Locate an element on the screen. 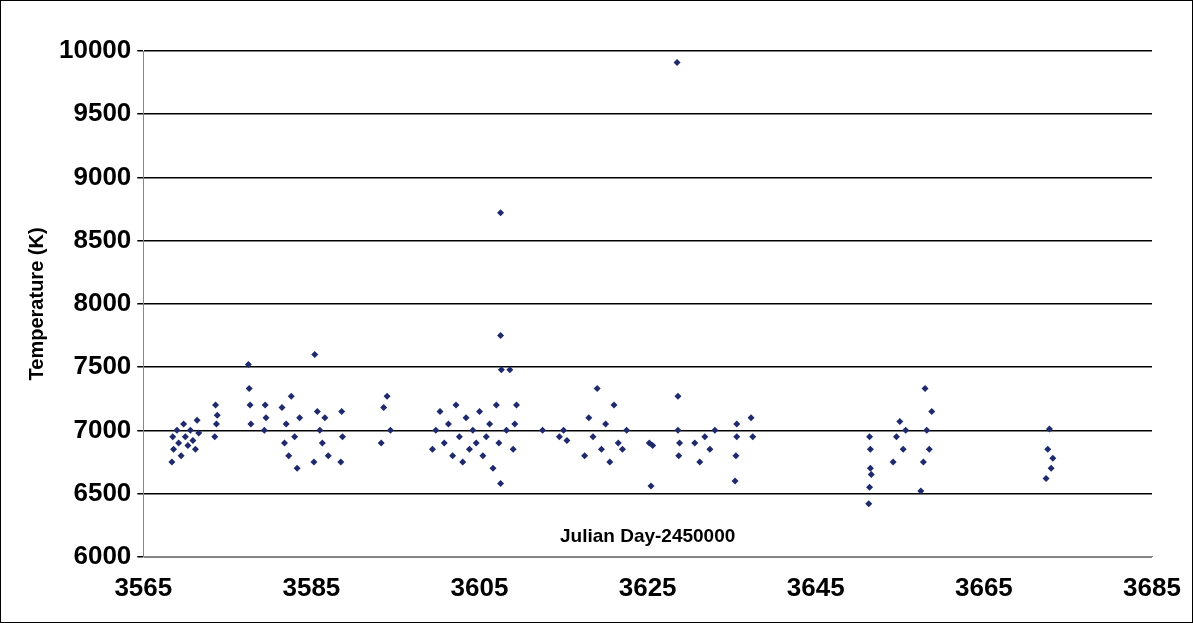 The image size is (1193, 623). y-tick-label: 10000 is located at coordinates (95, 49).